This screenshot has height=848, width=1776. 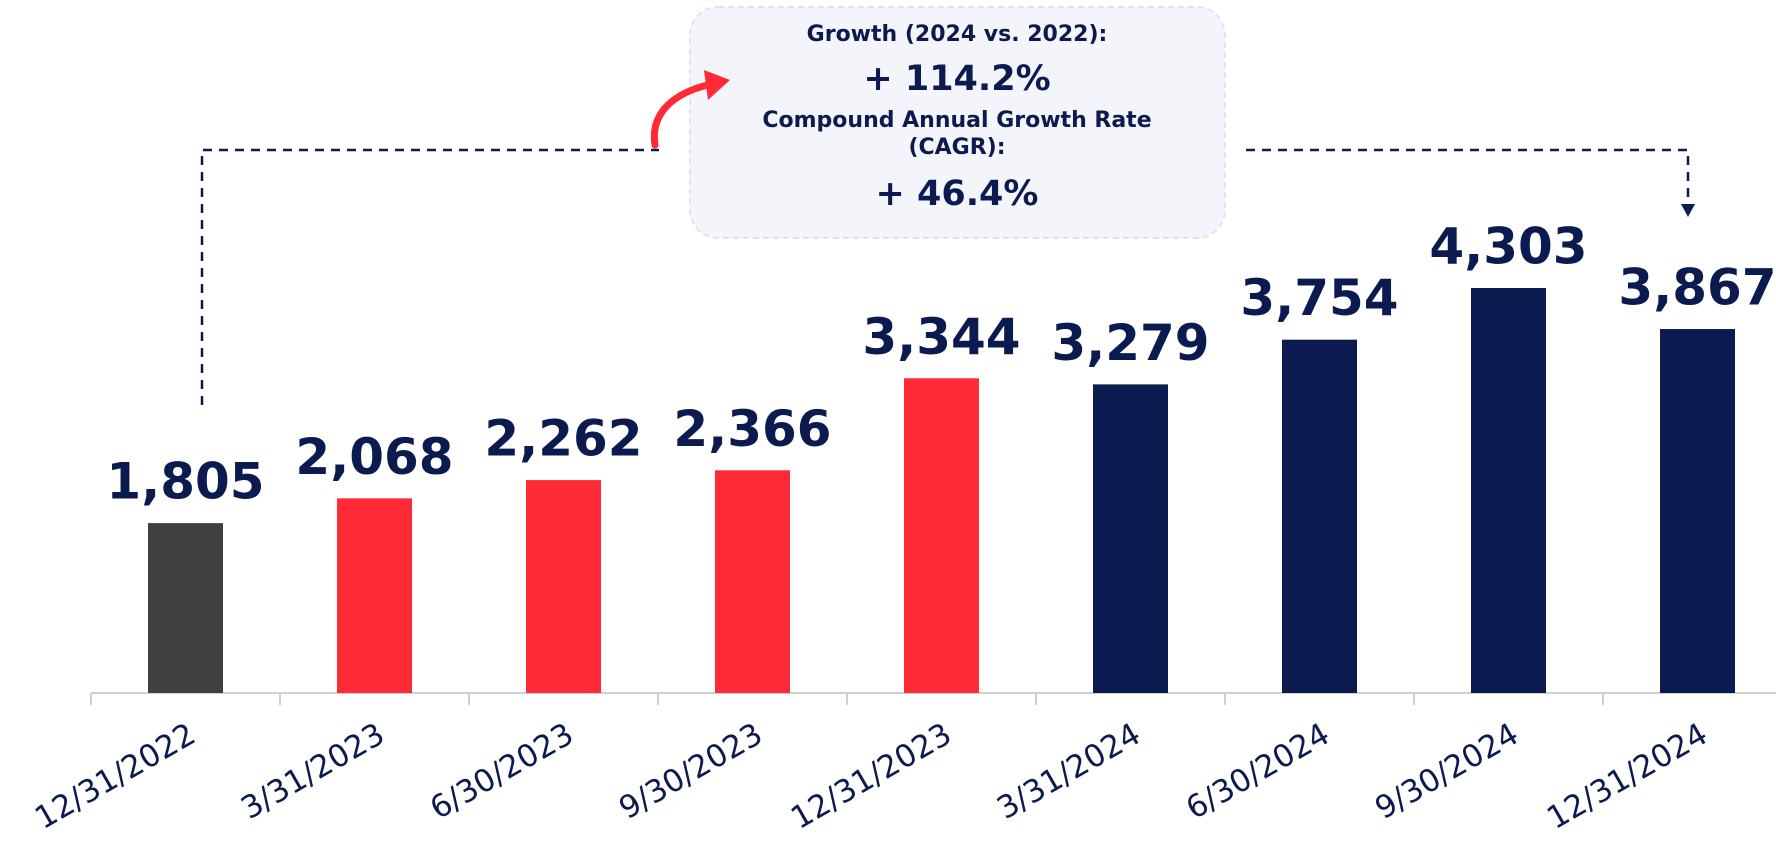 What do you see at coordinates (941, 337) in the screenshot?
I see `value-label: 3,344` at bounding box center [941, 337].